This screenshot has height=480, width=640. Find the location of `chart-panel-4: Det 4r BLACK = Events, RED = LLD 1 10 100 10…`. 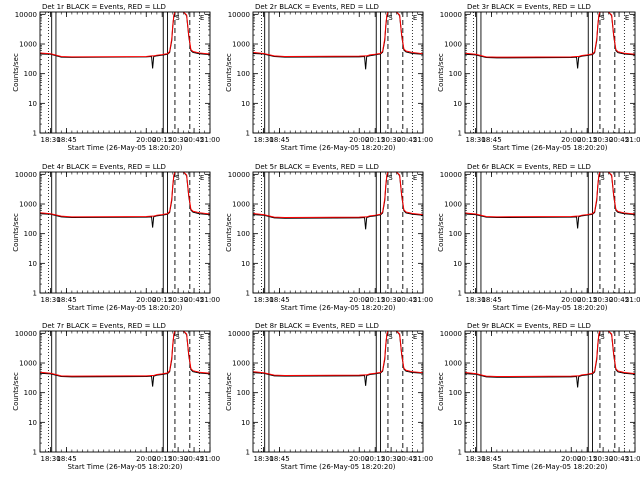

chart-panel-4: Det 4r BLACK = Events, RED = LLD 1 10 100 10… is located at coordinates (116, 237).